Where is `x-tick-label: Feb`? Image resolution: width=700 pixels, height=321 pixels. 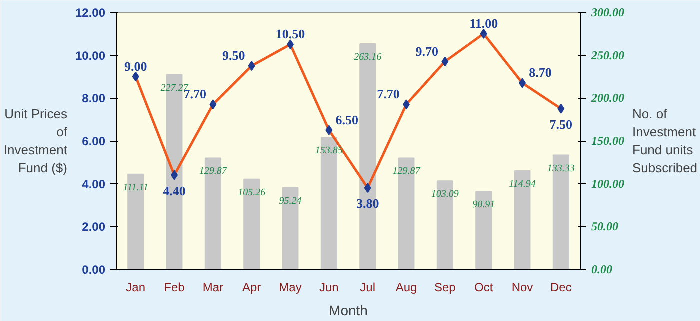
x-tick-label: Feb is located at coordinates (175, 287).